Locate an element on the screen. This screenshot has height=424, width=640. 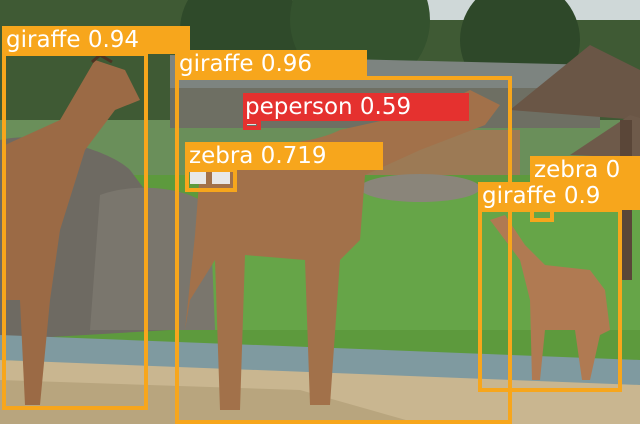
detection-label-giraffe-1: giraffe 0.94 is located at coordinates (96, 40).